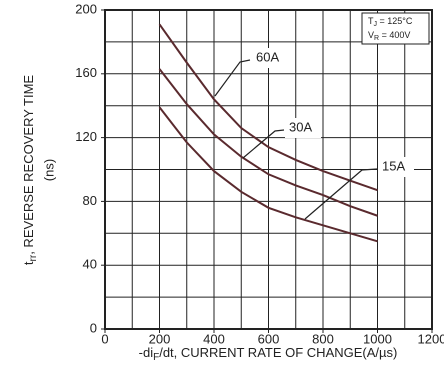 This screenshot has width=444, height=377. Describe the element at coordinates (146, 352) in the screenshot. I see `x-label-part: -di` at that location.